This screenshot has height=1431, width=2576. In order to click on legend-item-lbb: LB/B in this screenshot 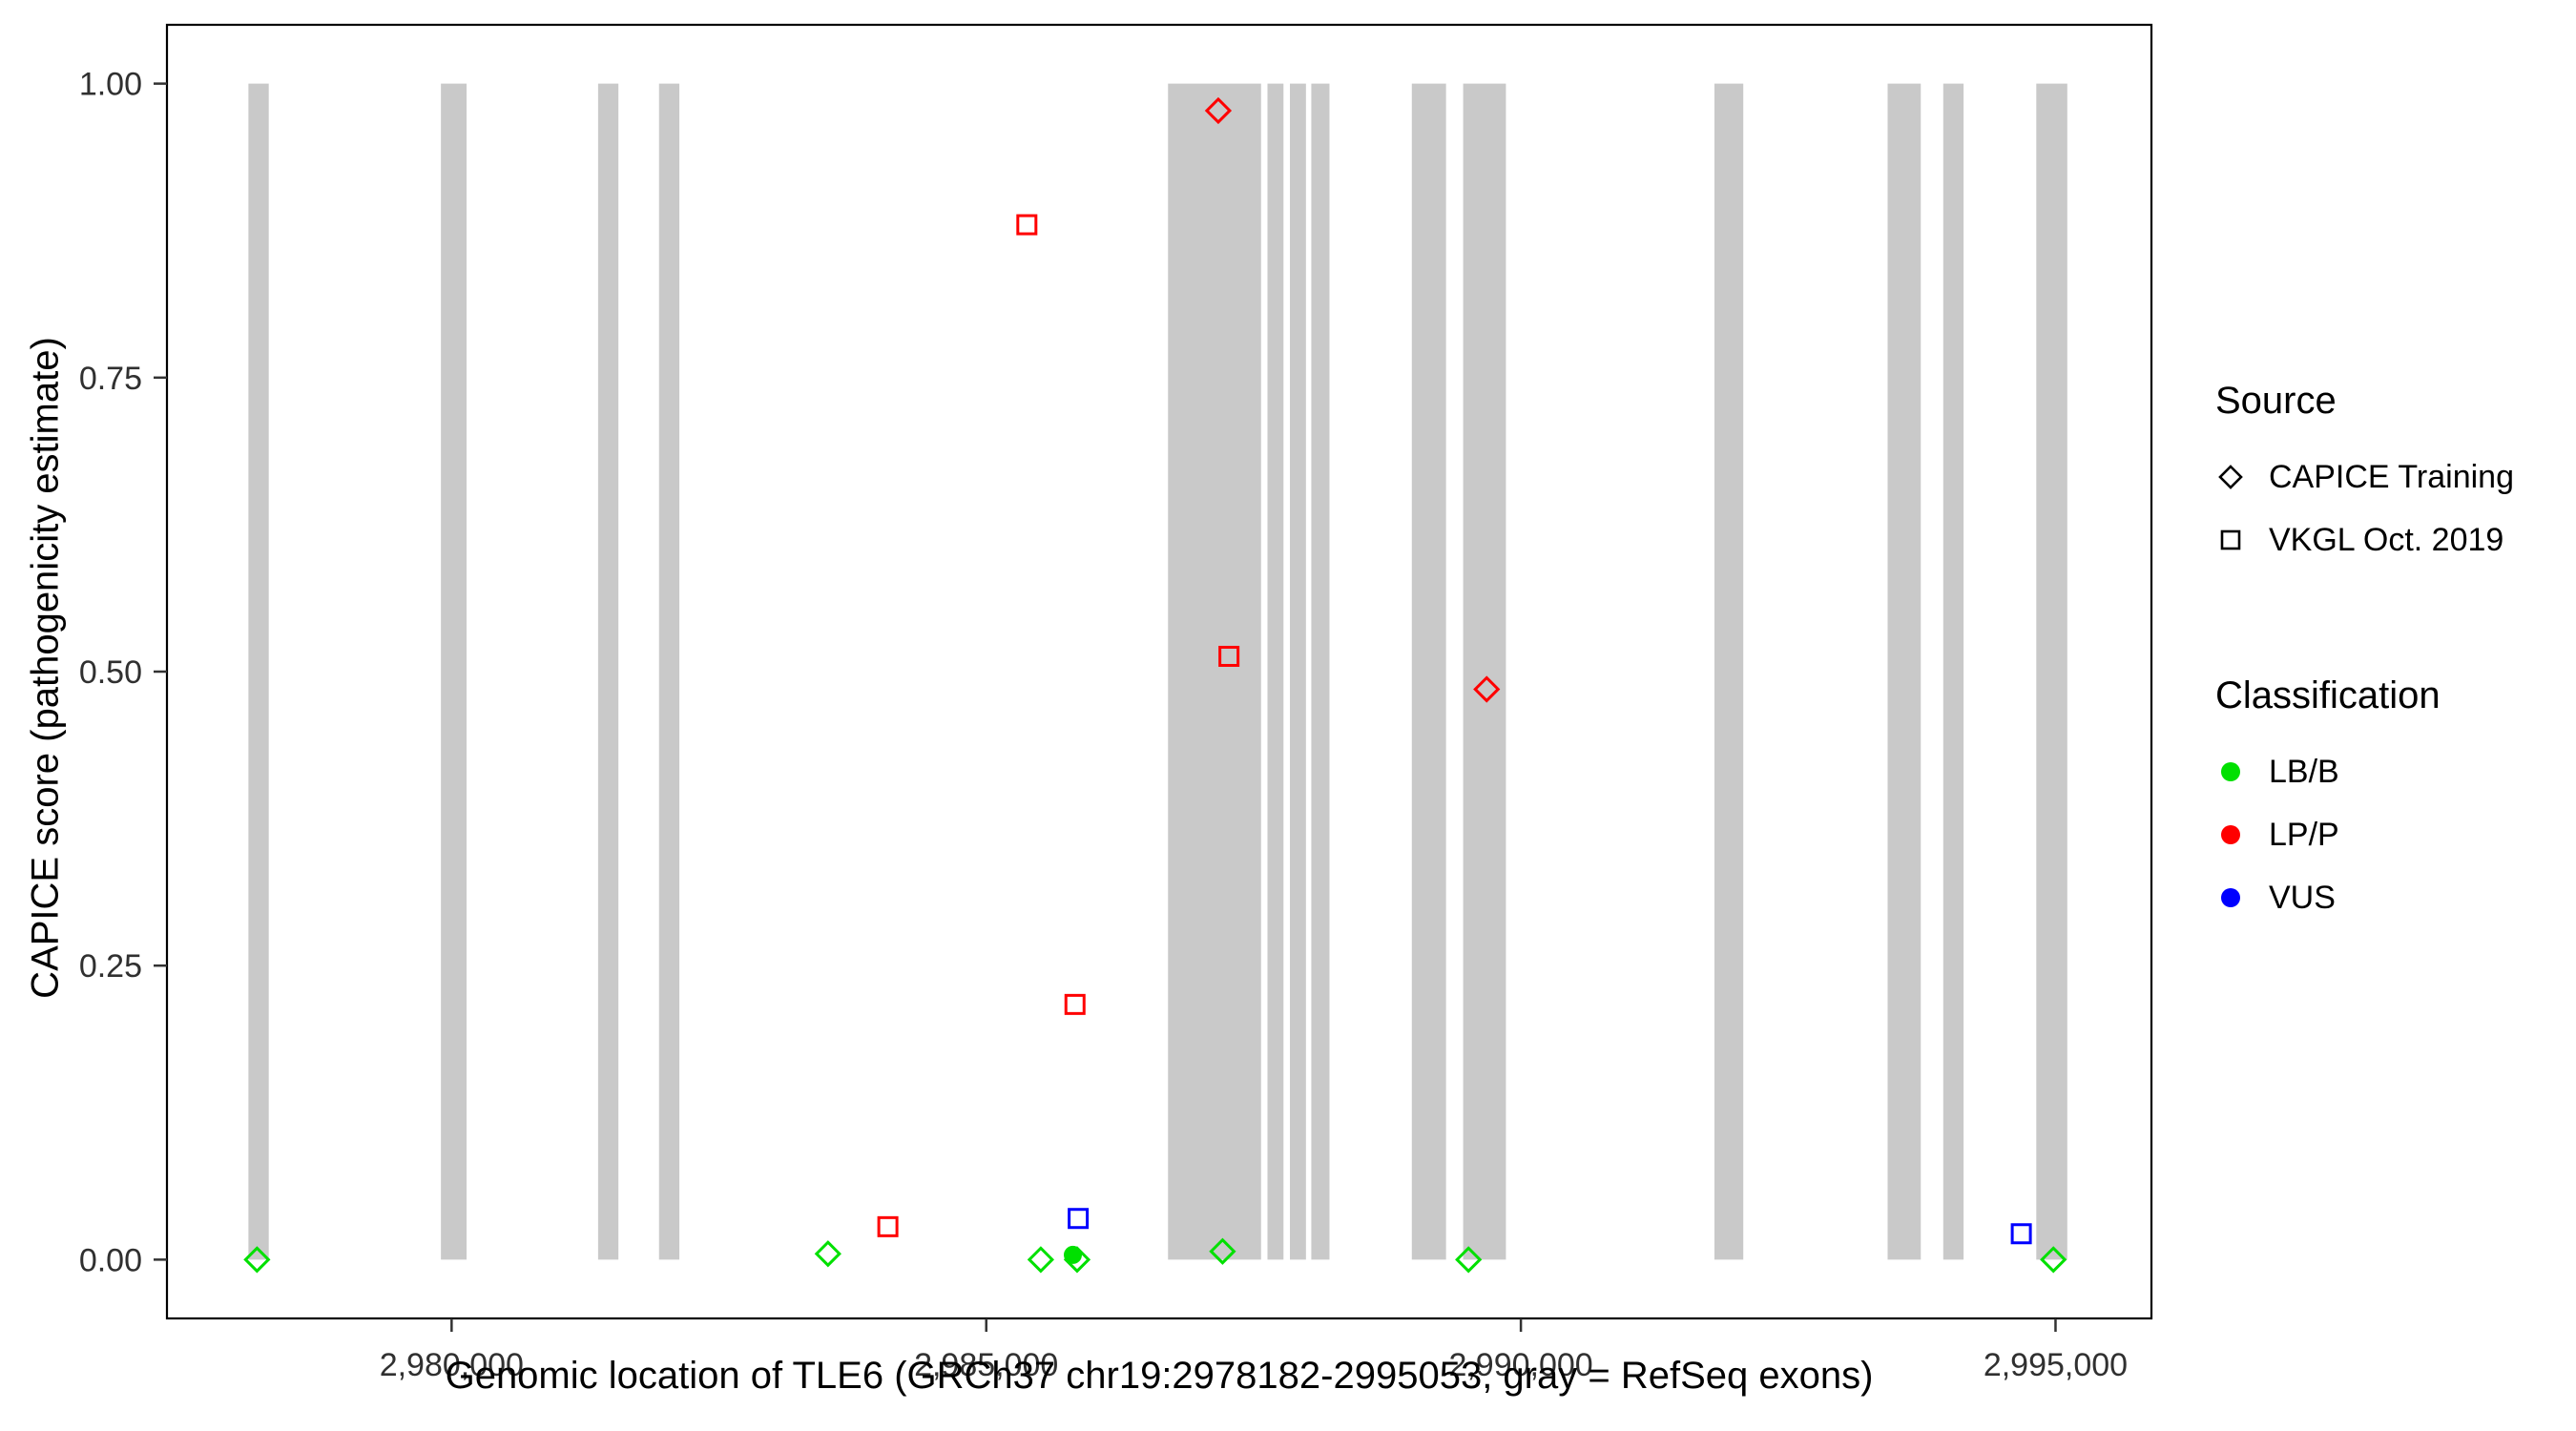, I will do `click(2364, 771)`.